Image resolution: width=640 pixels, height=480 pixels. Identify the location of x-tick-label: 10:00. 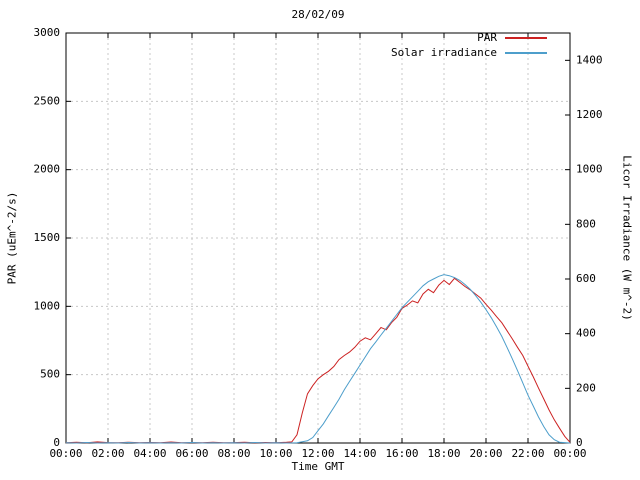
(275, 453).